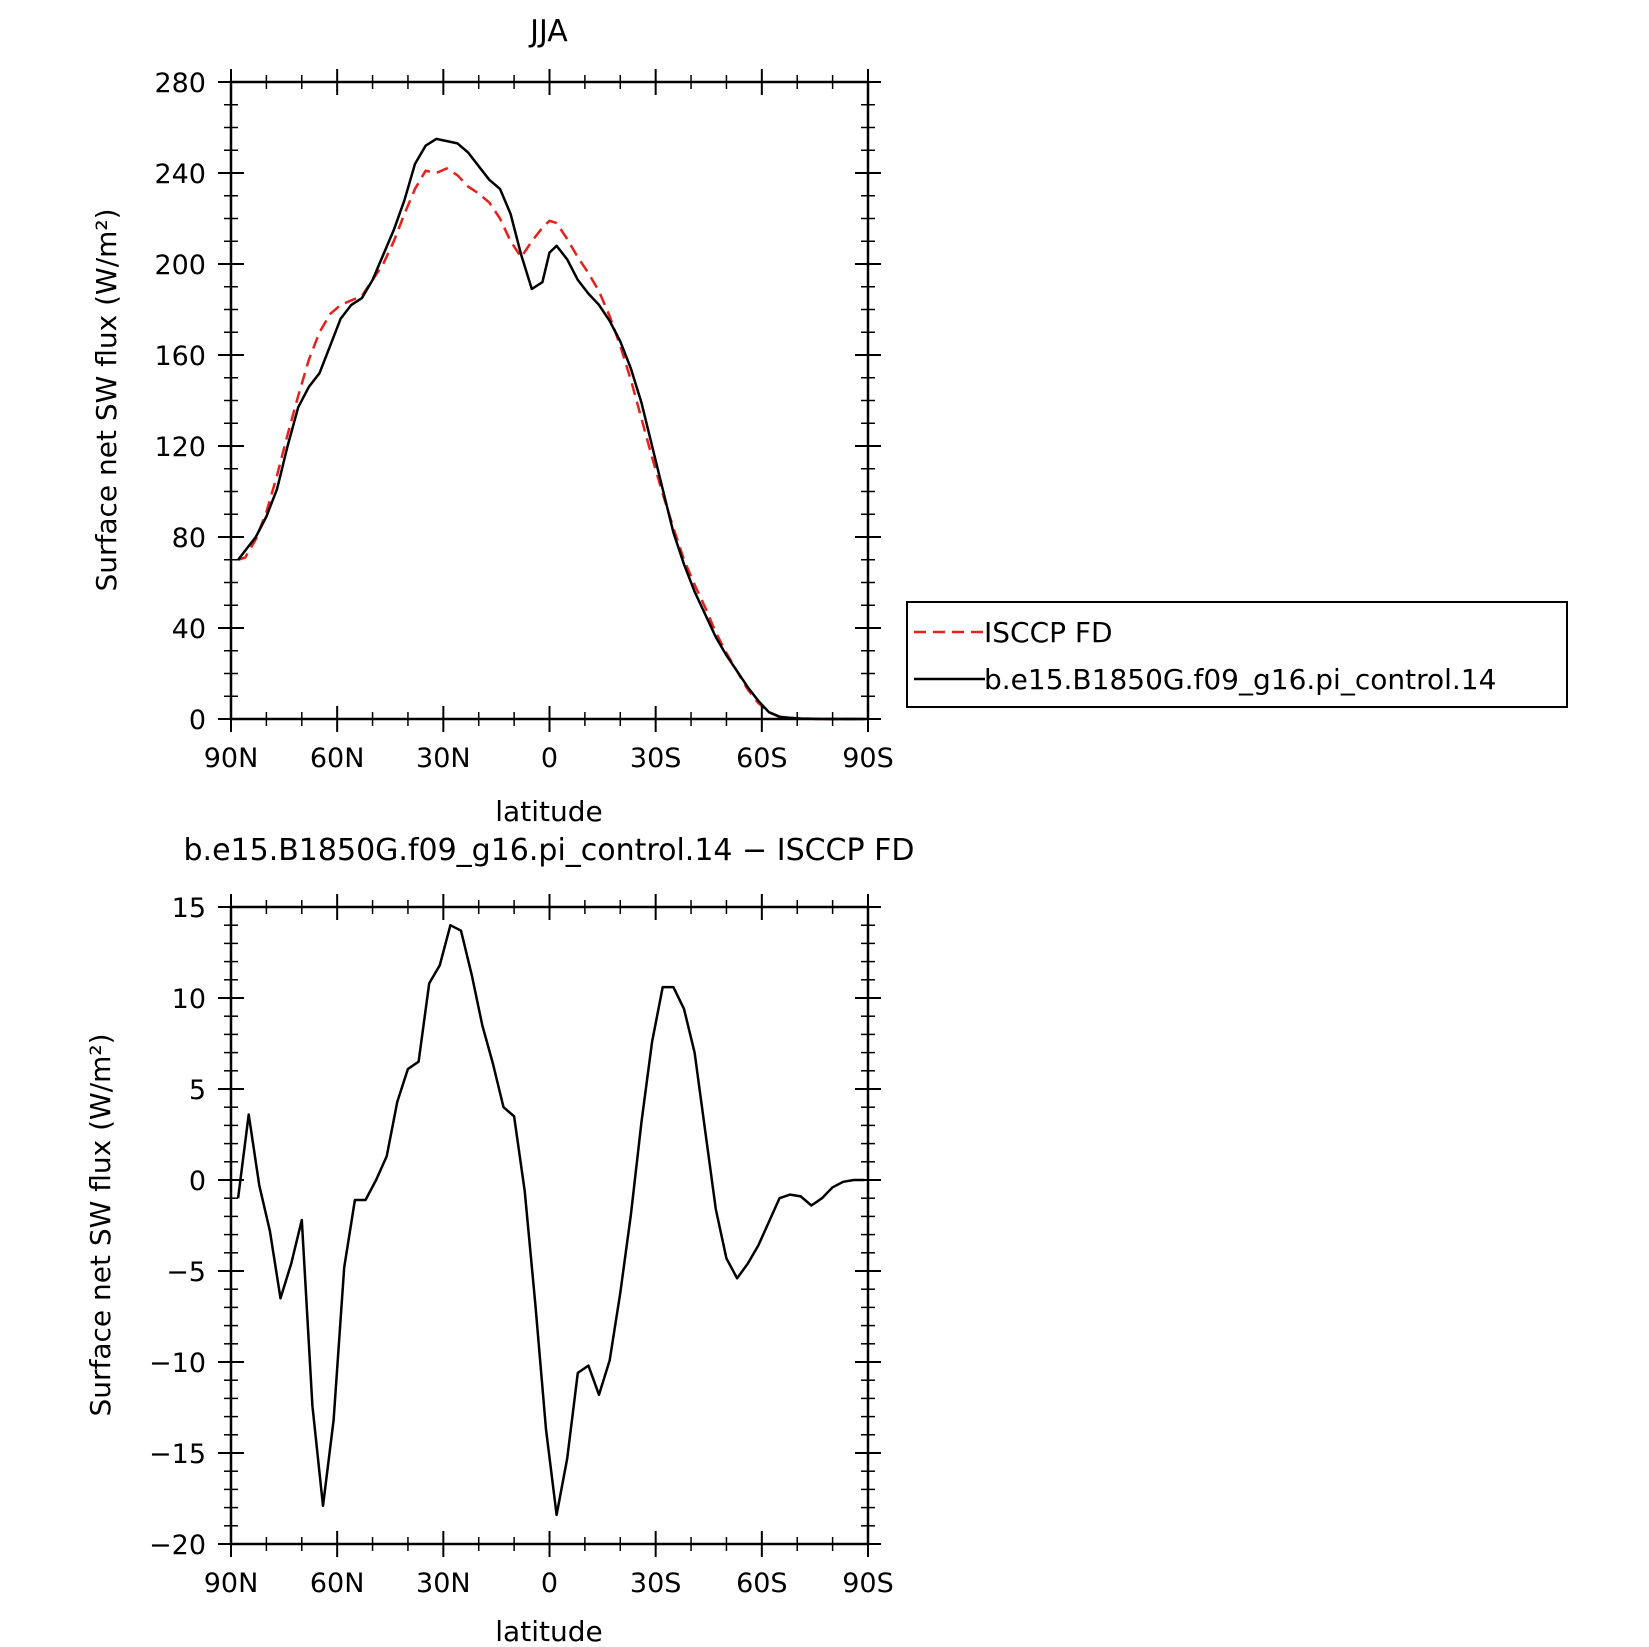 The image size is (1649, 1647). What do you see at coordinates (180, 83) in the screenshot?
I see `top-y-tick-label: 280` at bounding box center [180, 83].